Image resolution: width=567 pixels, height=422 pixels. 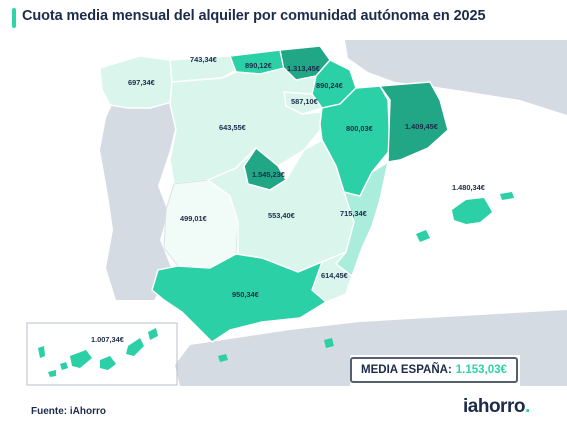 I want to click on title-accent-bar, so click(x=14, y=18).